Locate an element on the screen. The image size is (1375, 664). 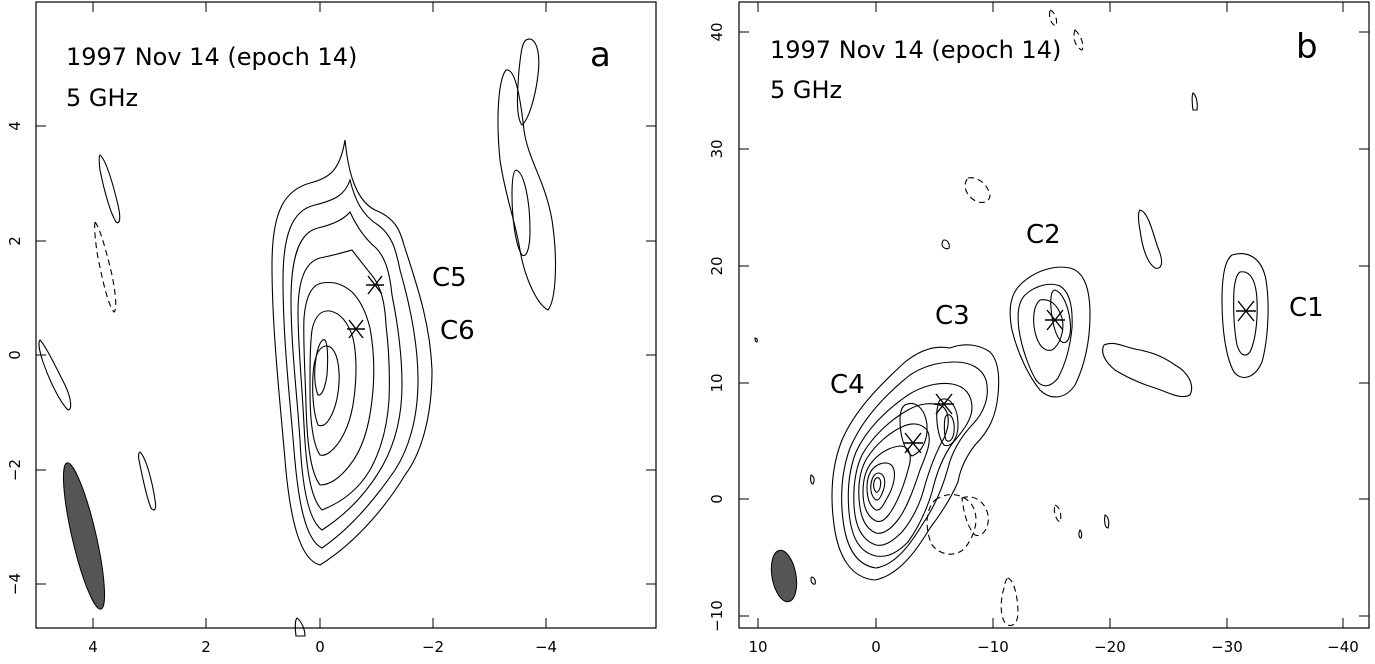
panel-b-ytick-2: 20 is located at coordinates (717, 265).